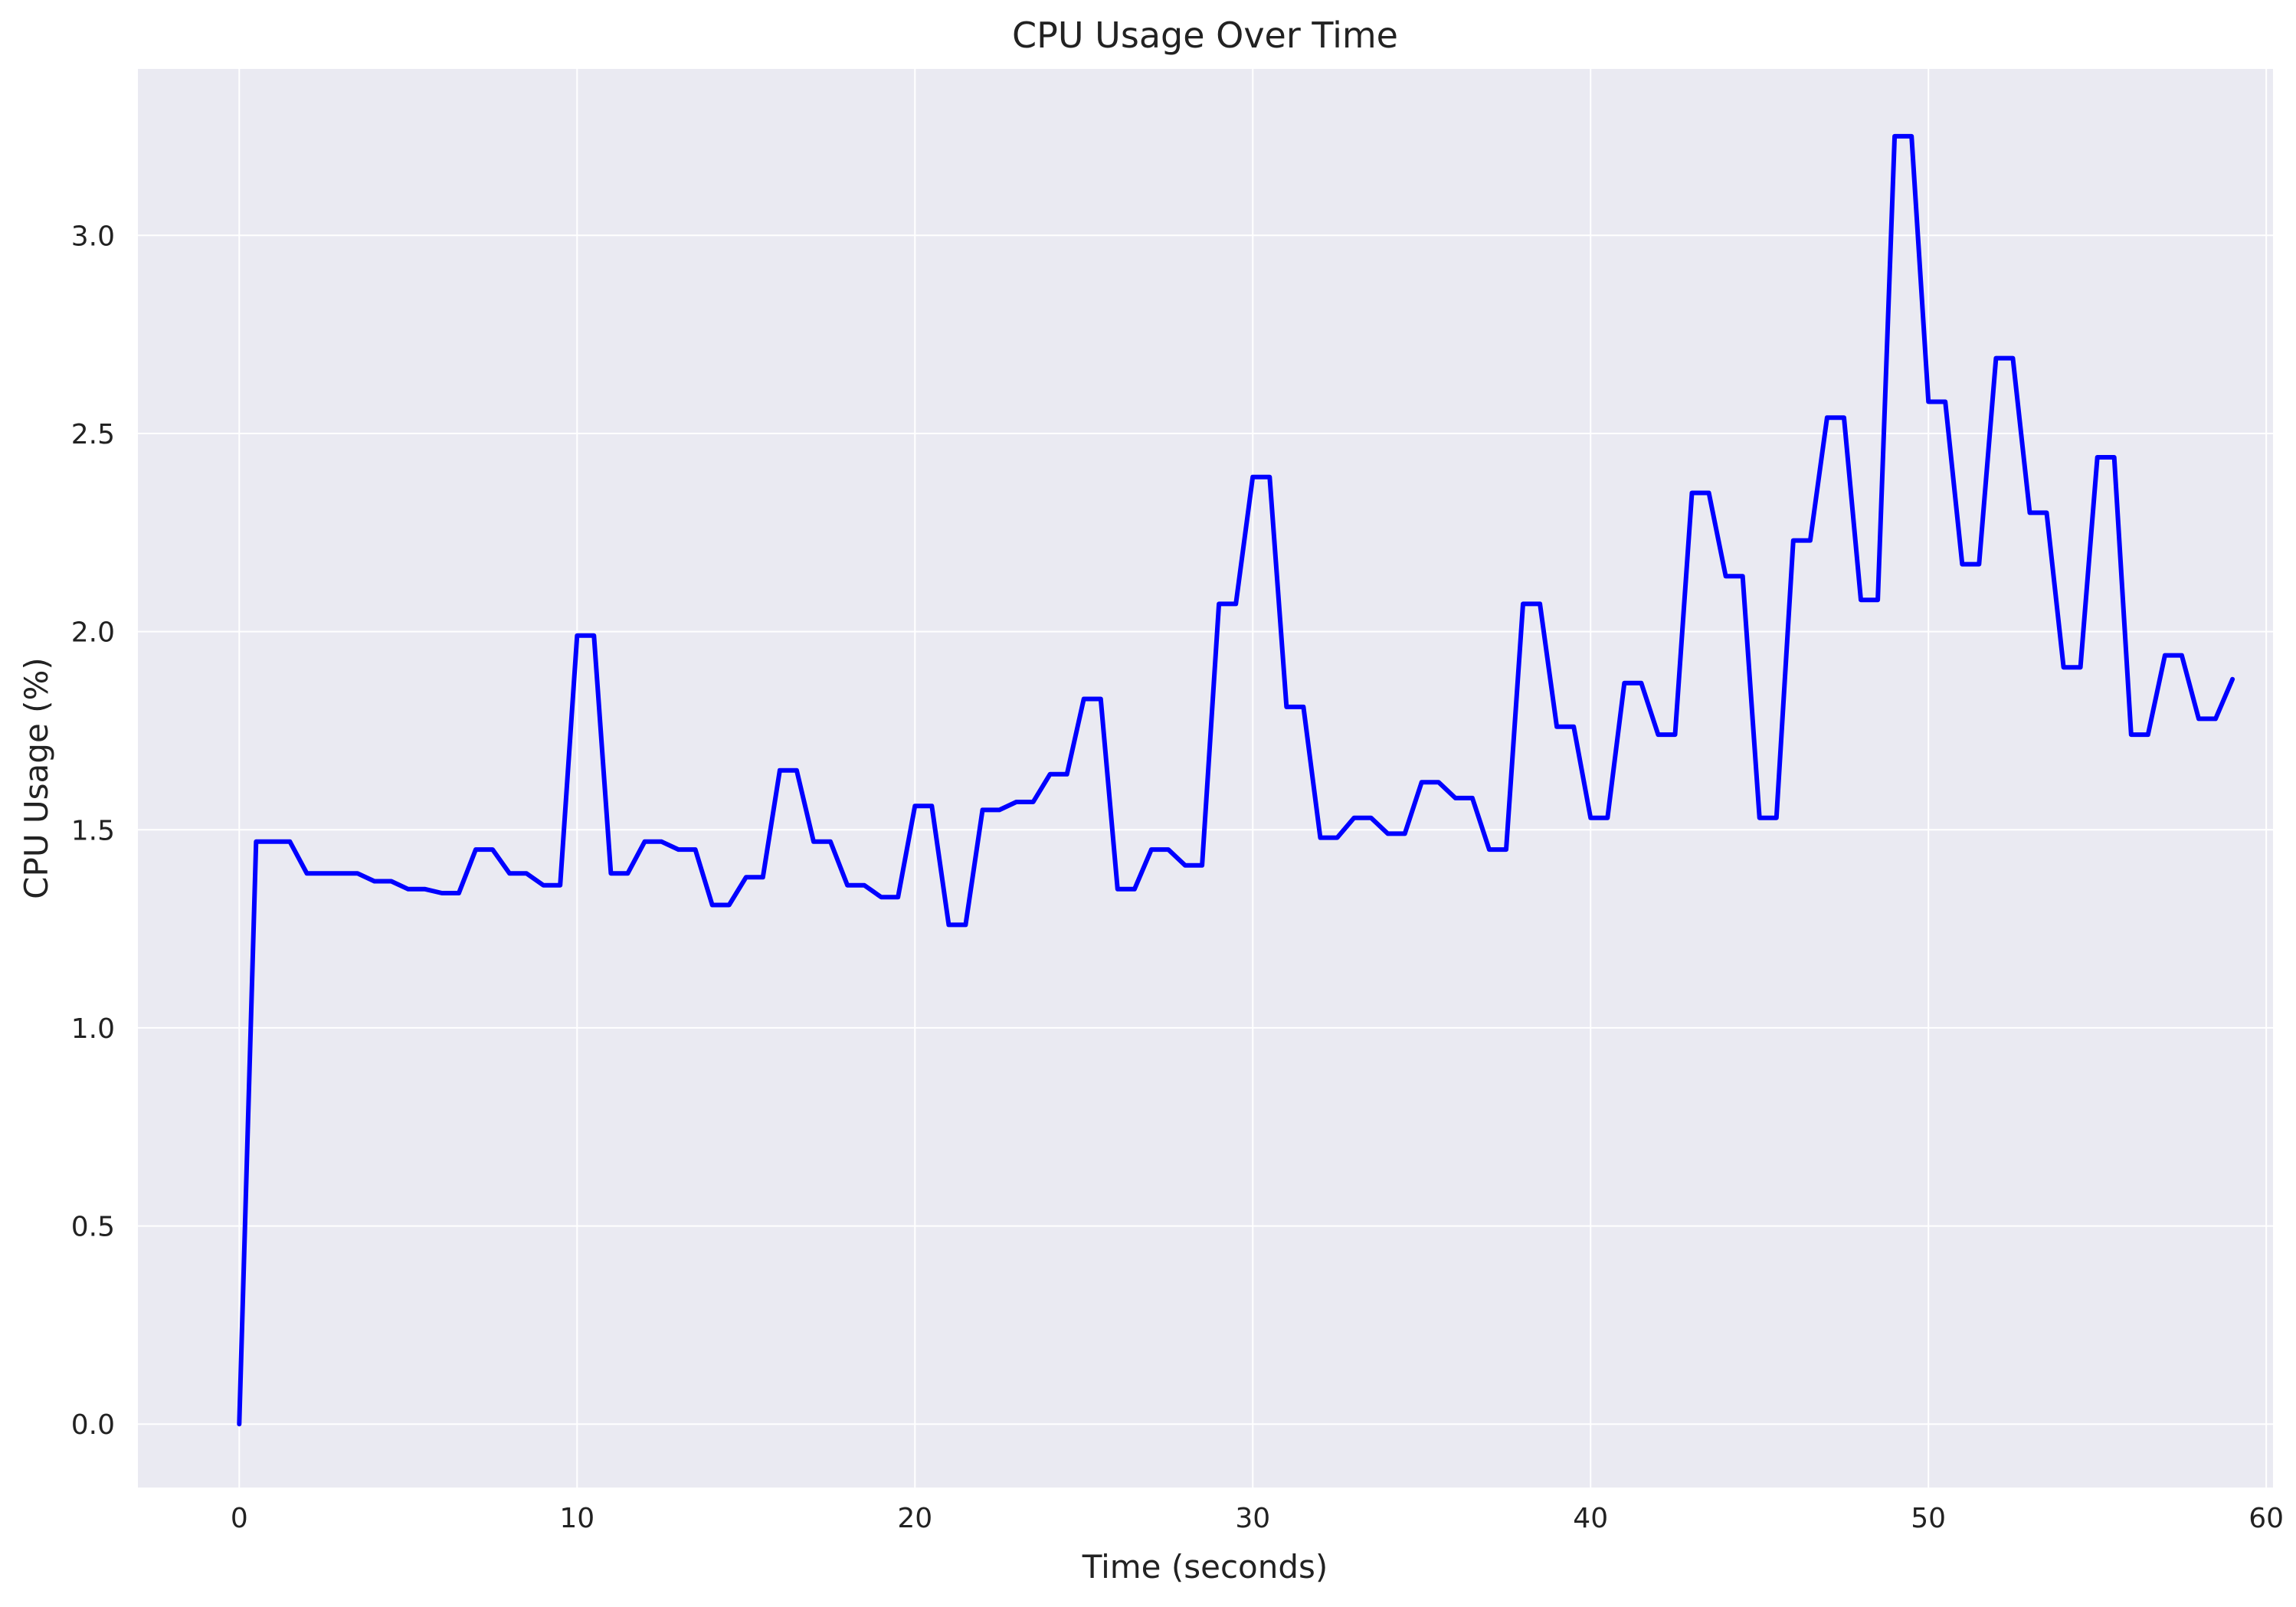 The width and height of the screenshot is (2296, 1607). I want to click on y-tick-label: 0.5, so click(93, 1227).